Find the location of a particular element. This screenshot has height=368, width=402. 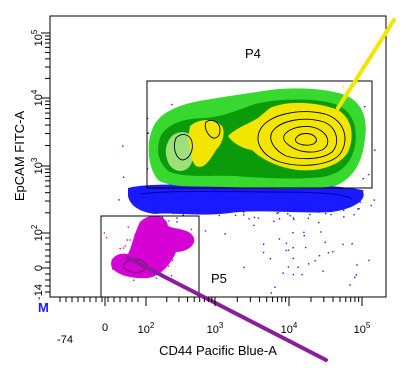

x-axis-title: CD44 Pacific Blue-A is located at coordinates (218, 350).